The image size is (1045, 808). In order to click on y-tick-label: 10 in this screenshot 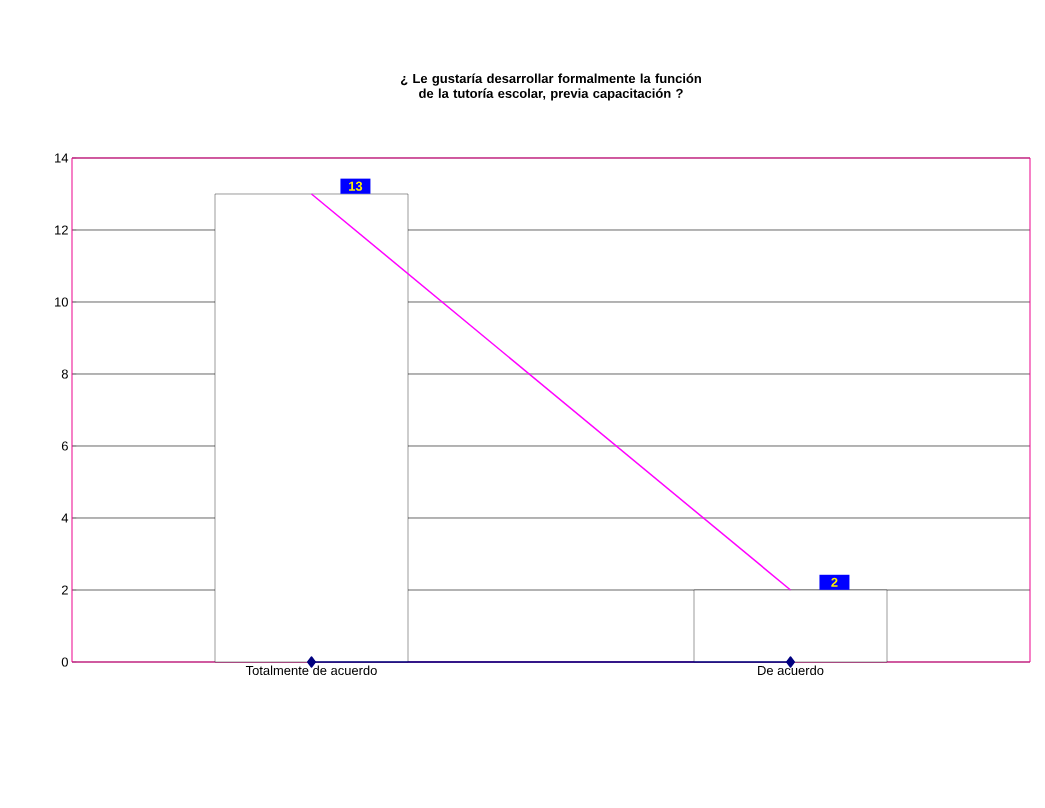, I will do `click(61, 302)`.